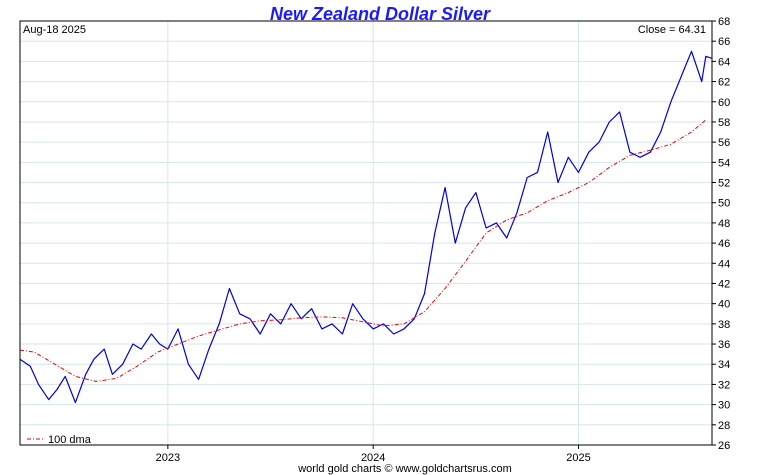 Image resolution: width=760 pixels, height=475 pixels. Describe the element at coordinates (578, 458) in the screenshot. I see `x-tick-label: 2025` at that location.